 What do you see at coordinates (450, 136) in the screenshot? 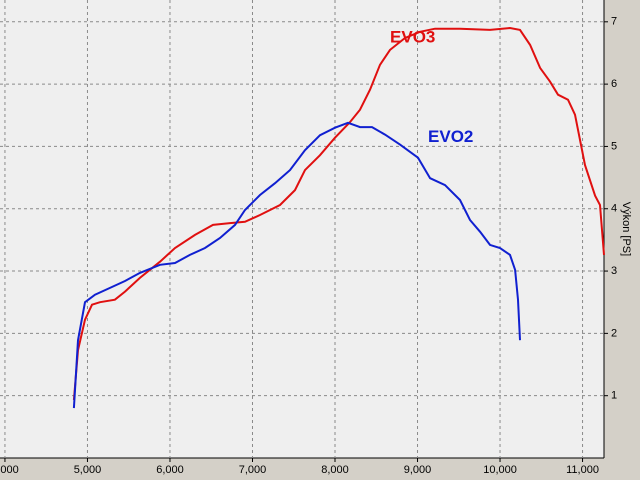
I see `series-label: EVO2` at bounding box center [450, 136].